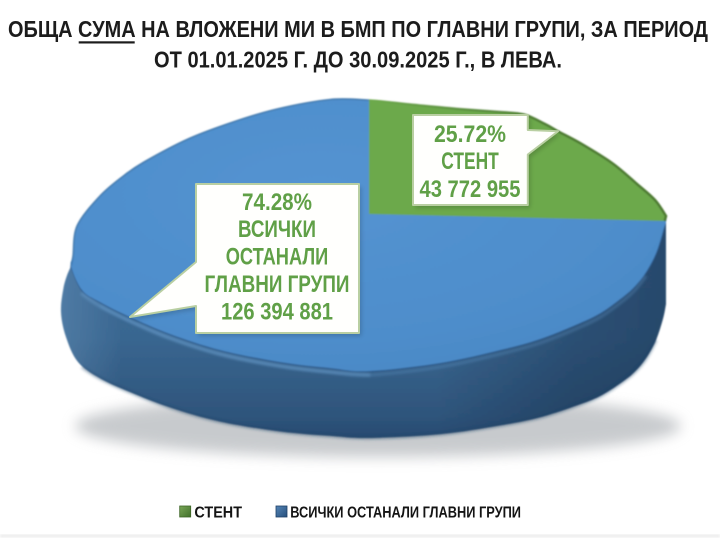 This screenshot has height=549, width=720. I want to click on svg-text: 25.72%, so click(470, 134).